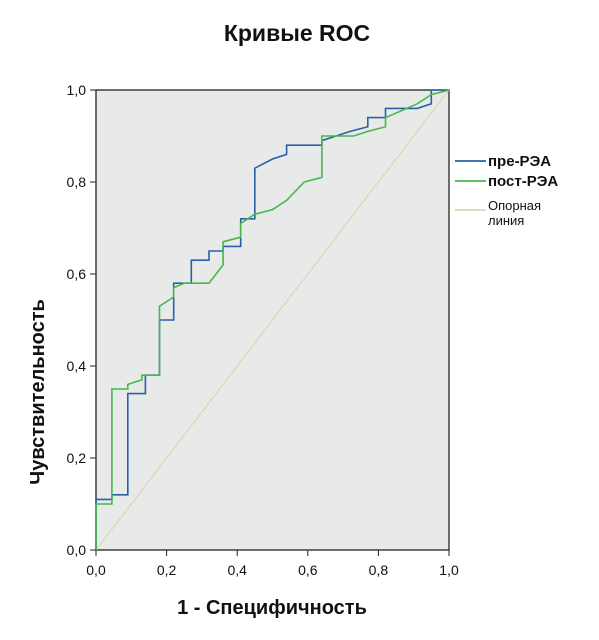 The width and height of the screenshot is (599, 640). I want to click on y-tick-label: 0,6, so click(77, 274).